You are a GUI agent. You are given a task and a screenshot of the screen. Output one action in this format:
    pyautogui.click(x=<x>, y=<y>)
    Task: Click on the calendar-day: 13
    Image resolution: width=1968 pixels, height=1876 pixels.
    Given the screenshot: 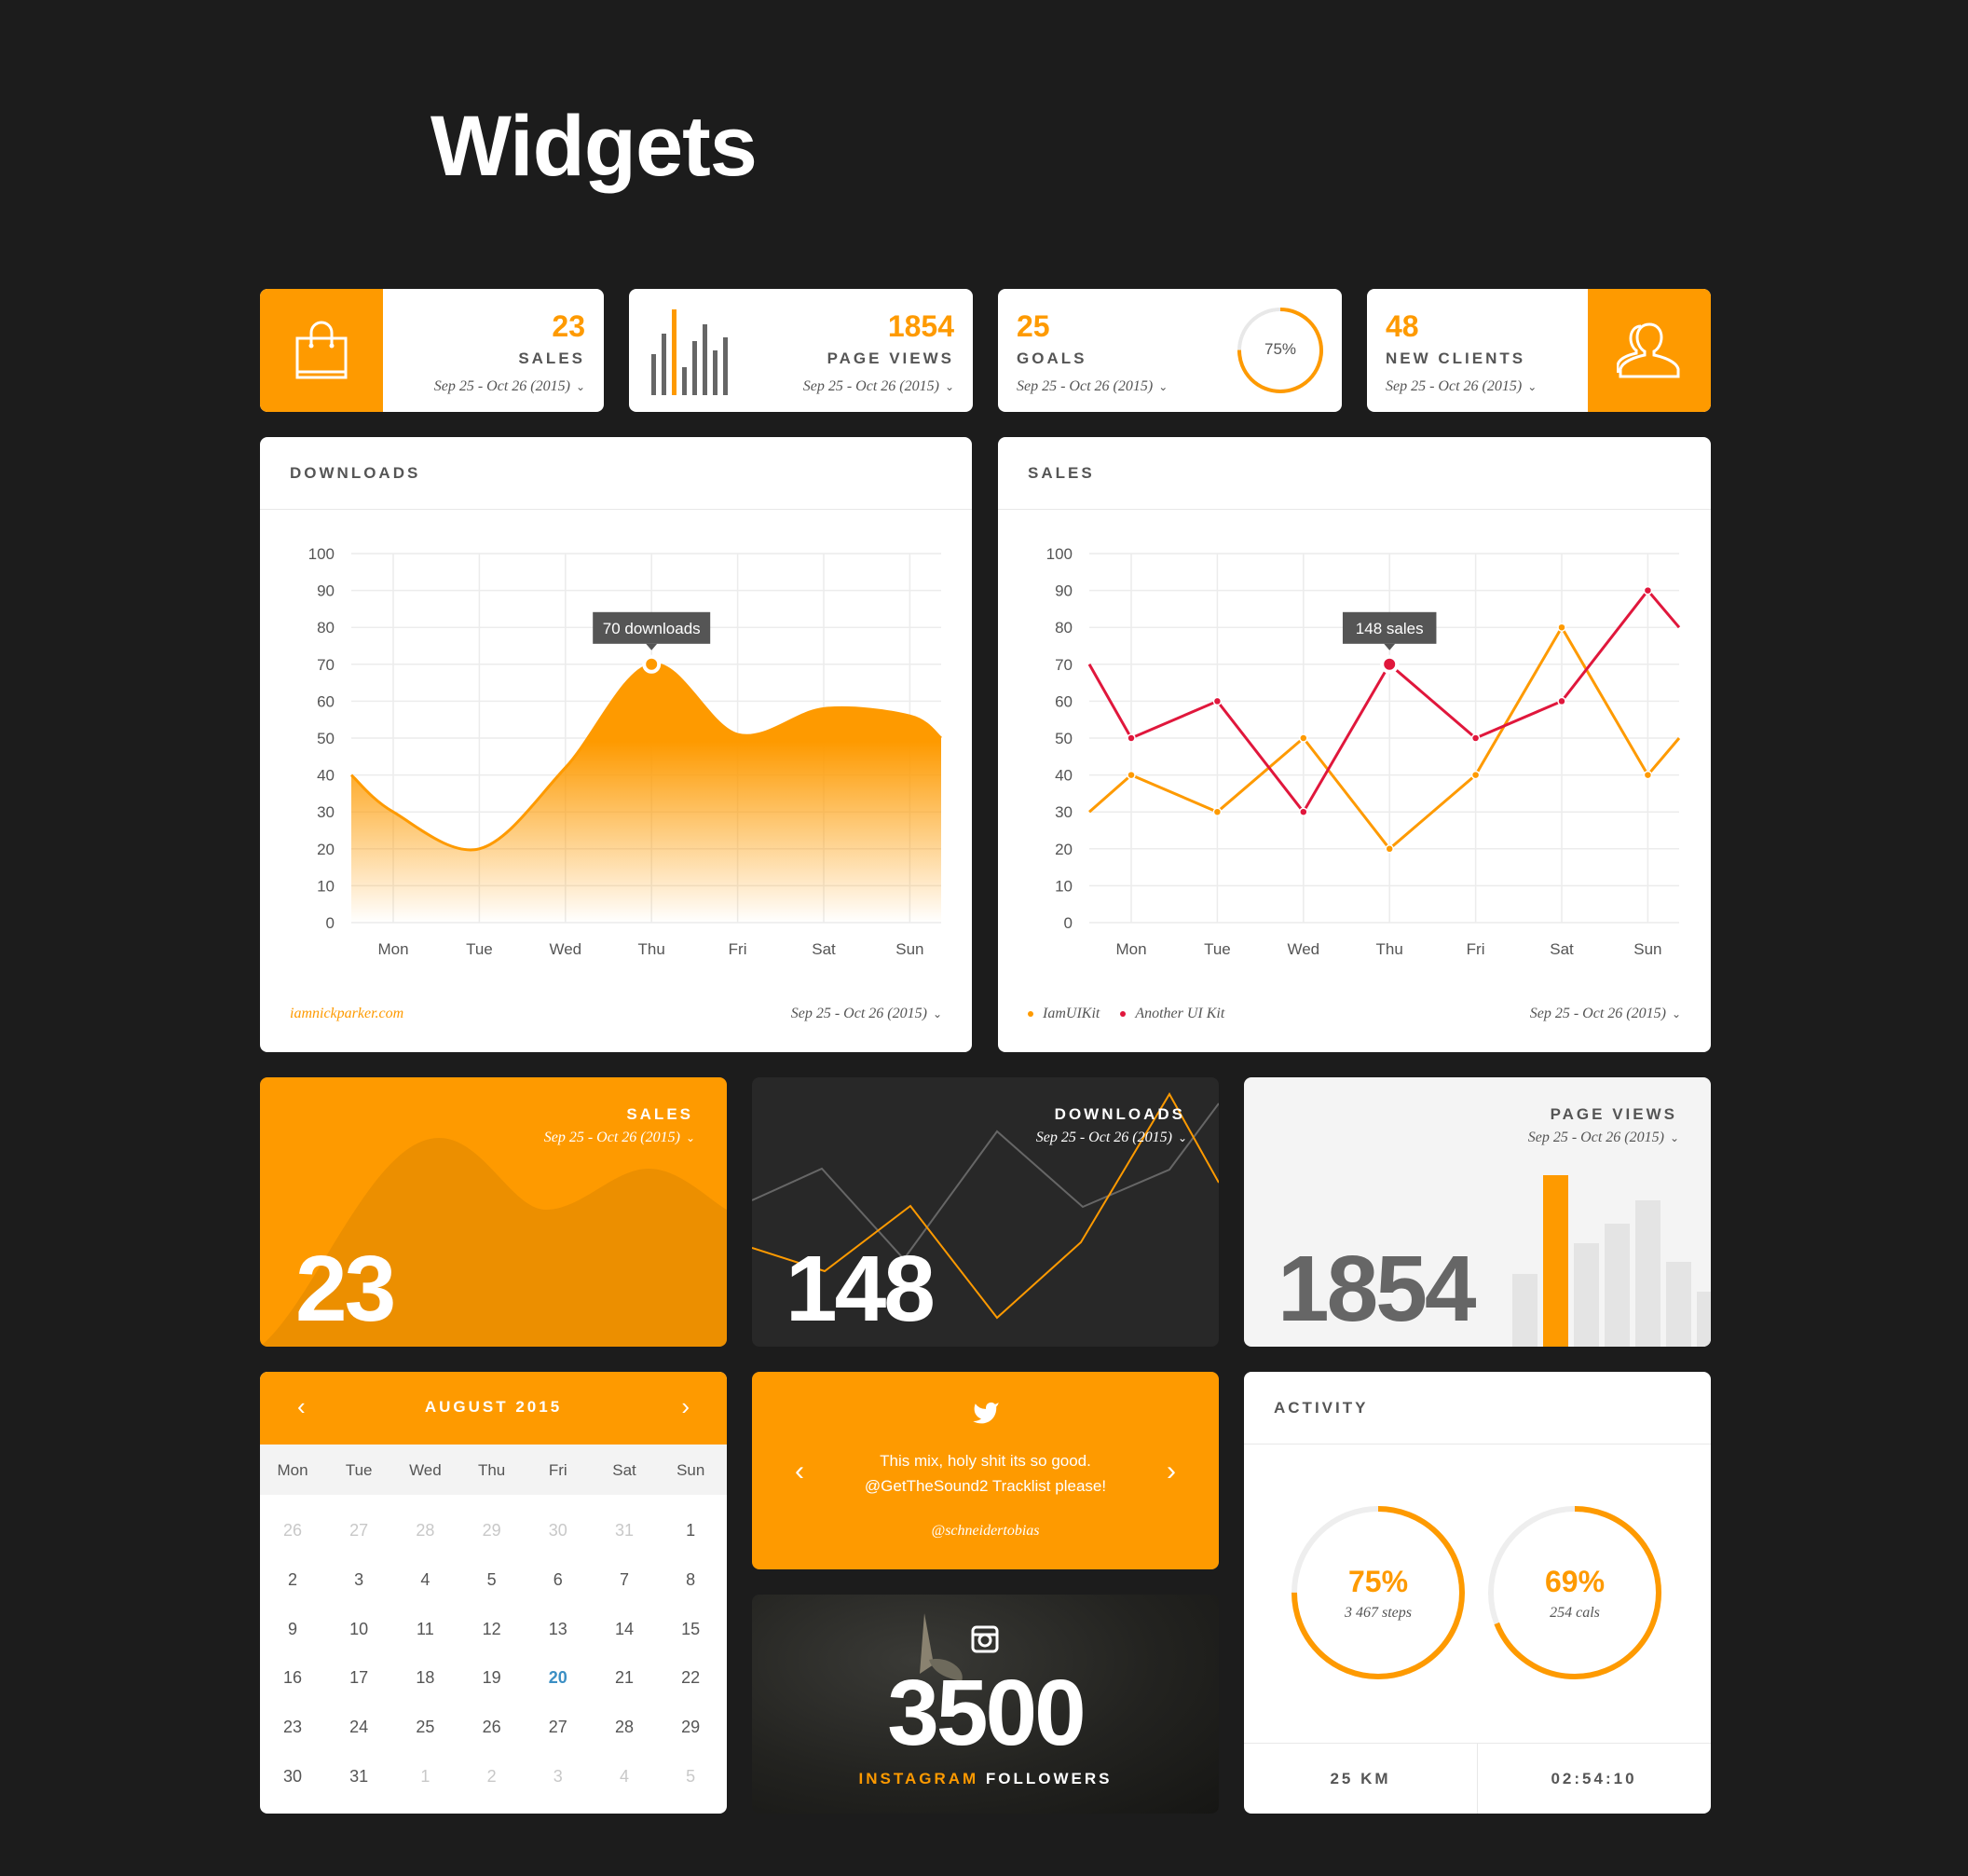 What is the action you would take?
    pyautogui.click(x=557, y=1628)
    